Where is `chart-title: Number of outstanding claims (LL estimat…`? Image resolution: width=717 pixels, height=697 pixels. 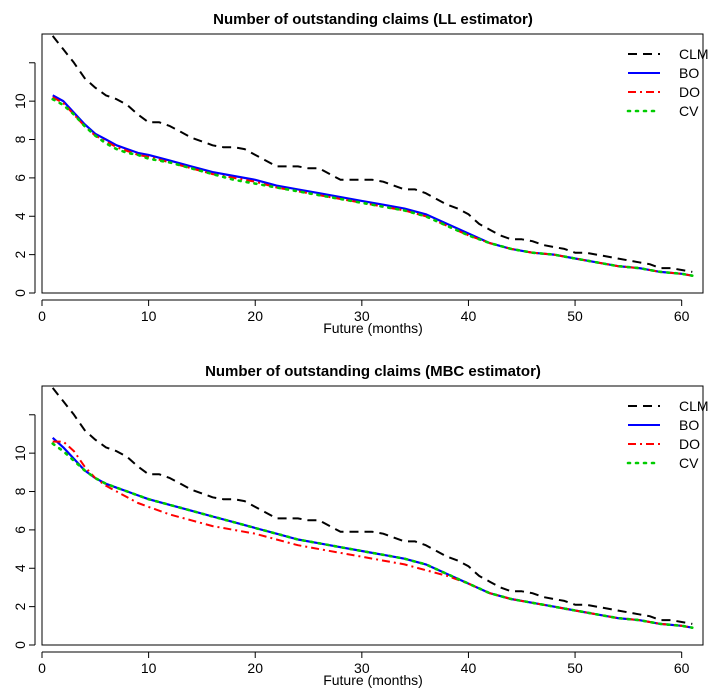 chart-title: Number of outstanding claims (LL estimat… is located at coordinates (373, 19).